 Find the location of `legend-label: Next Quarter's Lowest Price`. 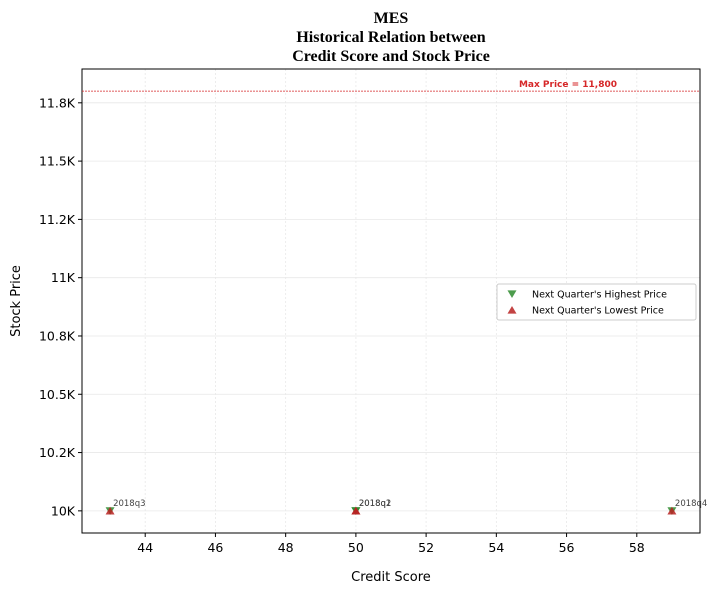

legend-label: Next Quarter's Lowest Price is located at coordinates (598, 311).